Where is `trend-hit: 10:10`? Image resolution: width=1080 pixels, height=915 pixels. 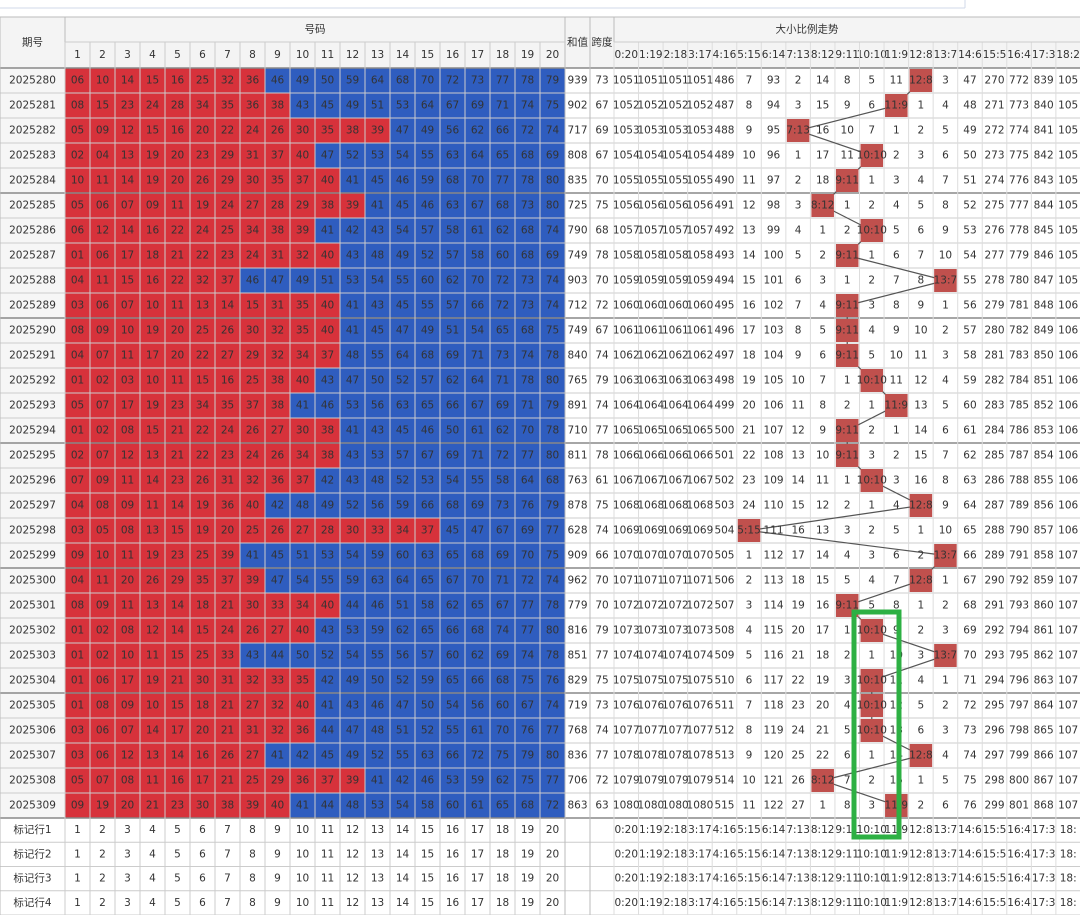 trend-hit: 10:10 is located at coordinates (872, 231).